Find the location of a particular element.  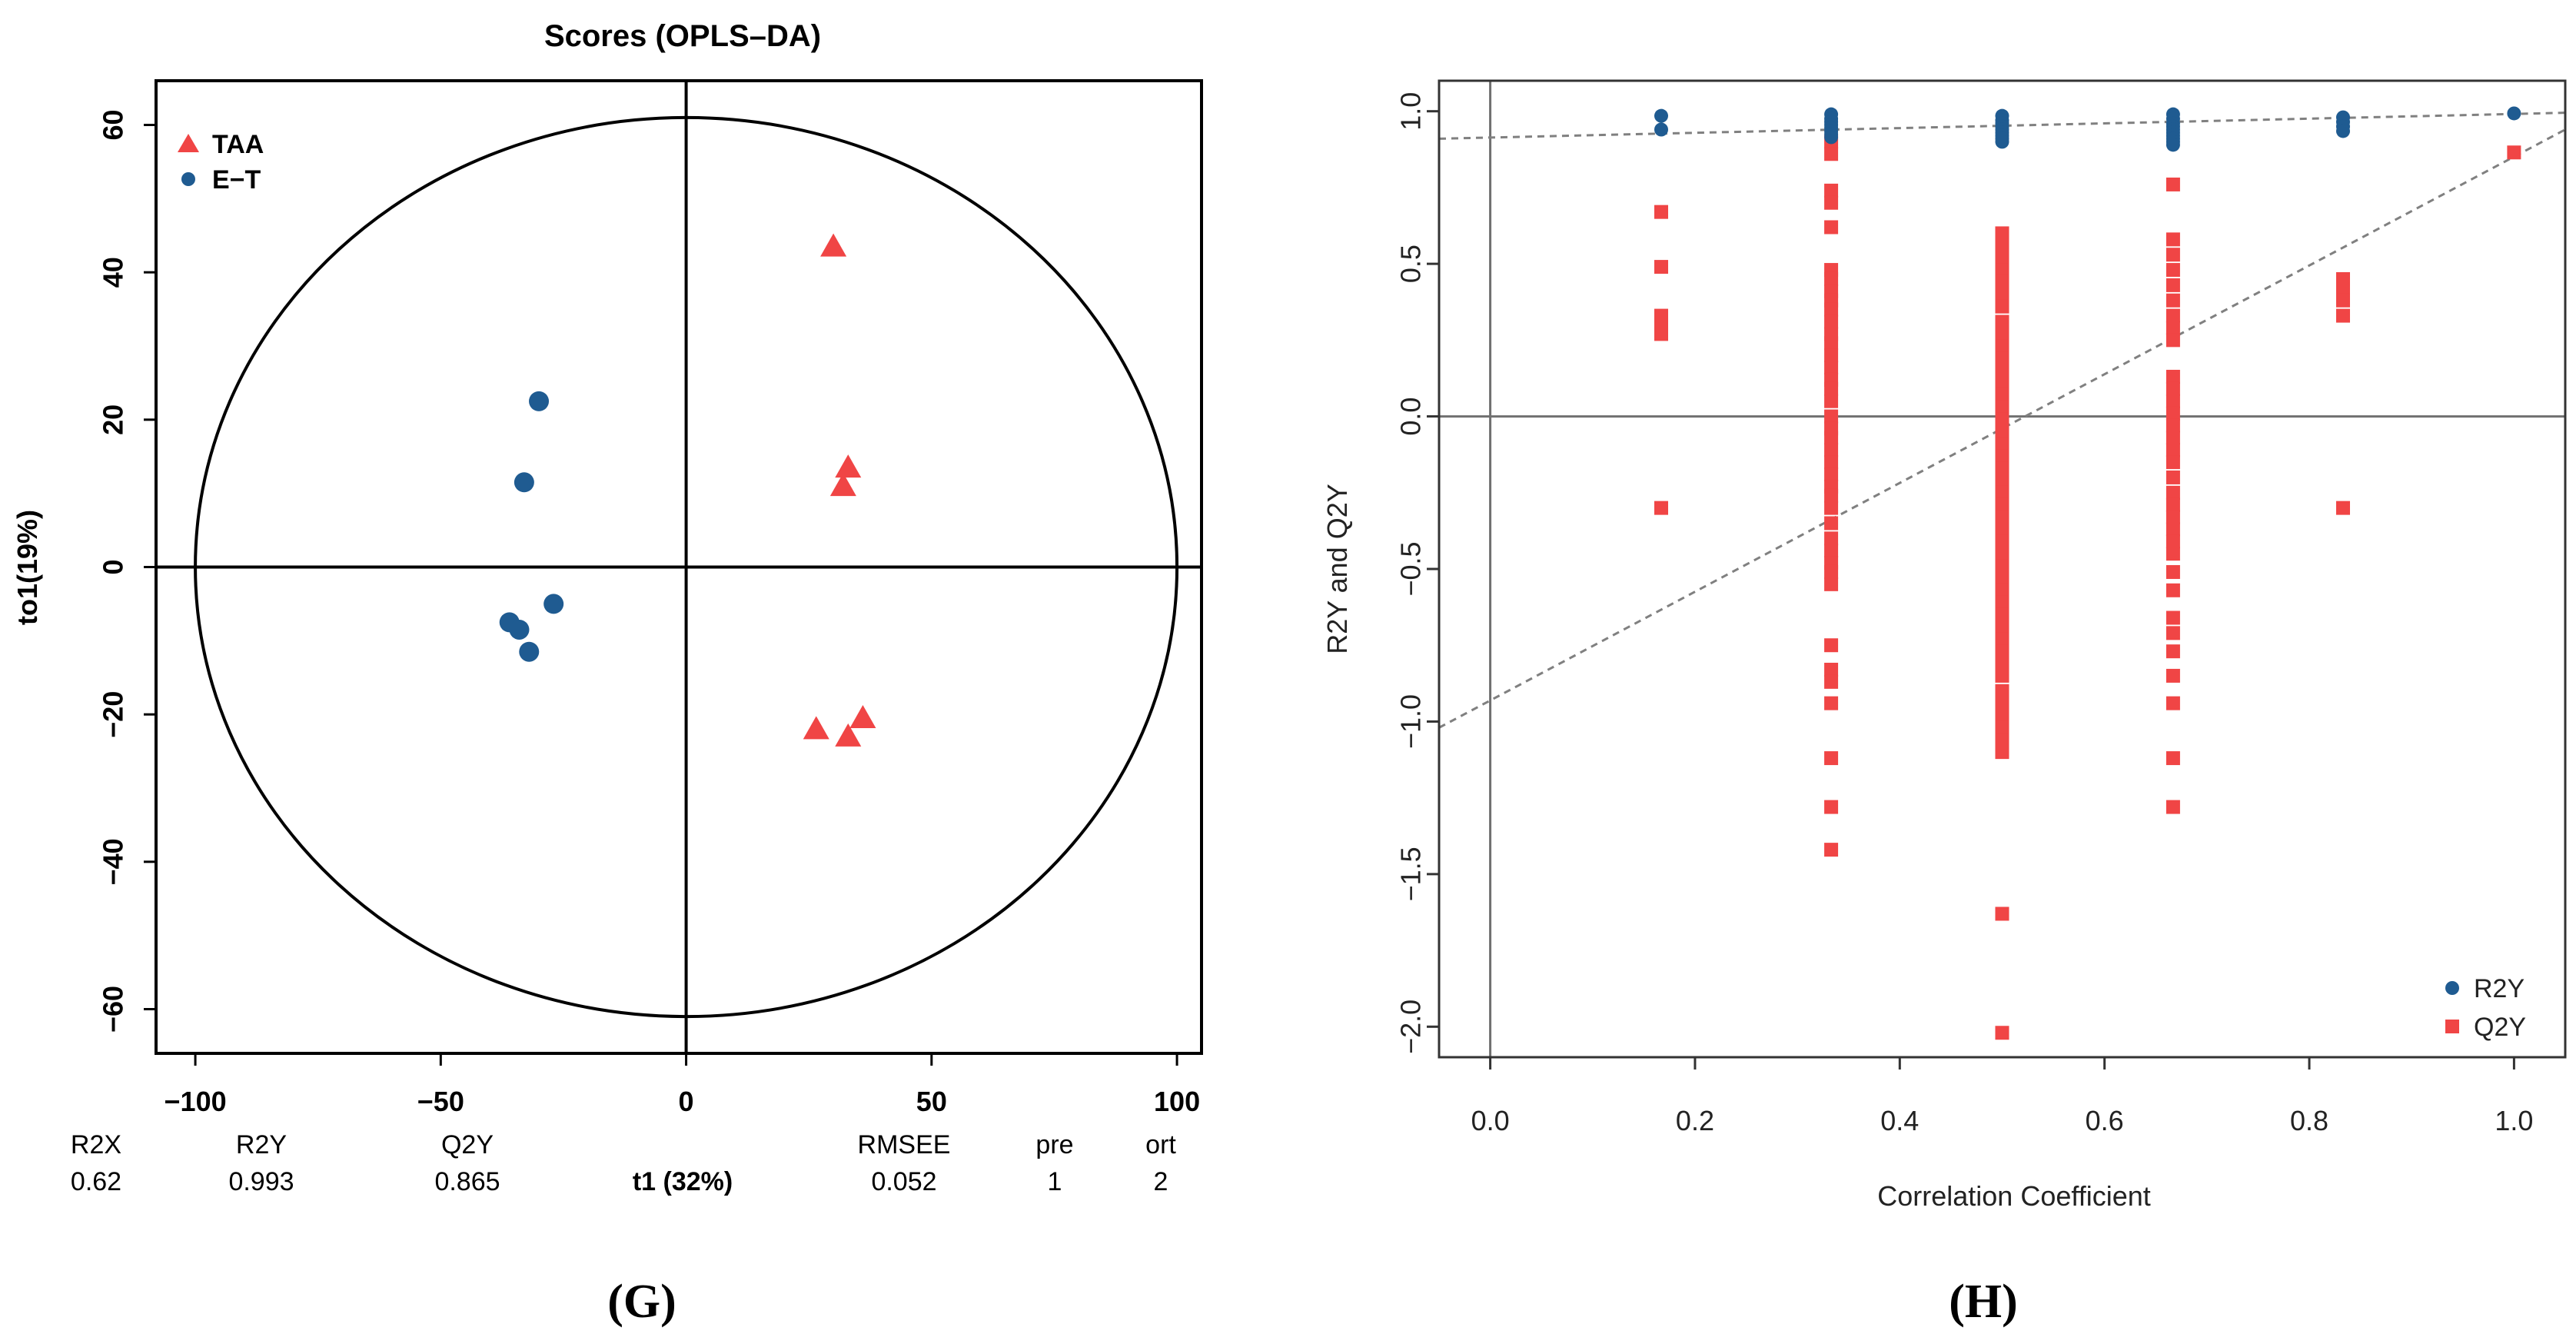

stat-value-r2y: 0.993 is located at coordinates (261, 1181).